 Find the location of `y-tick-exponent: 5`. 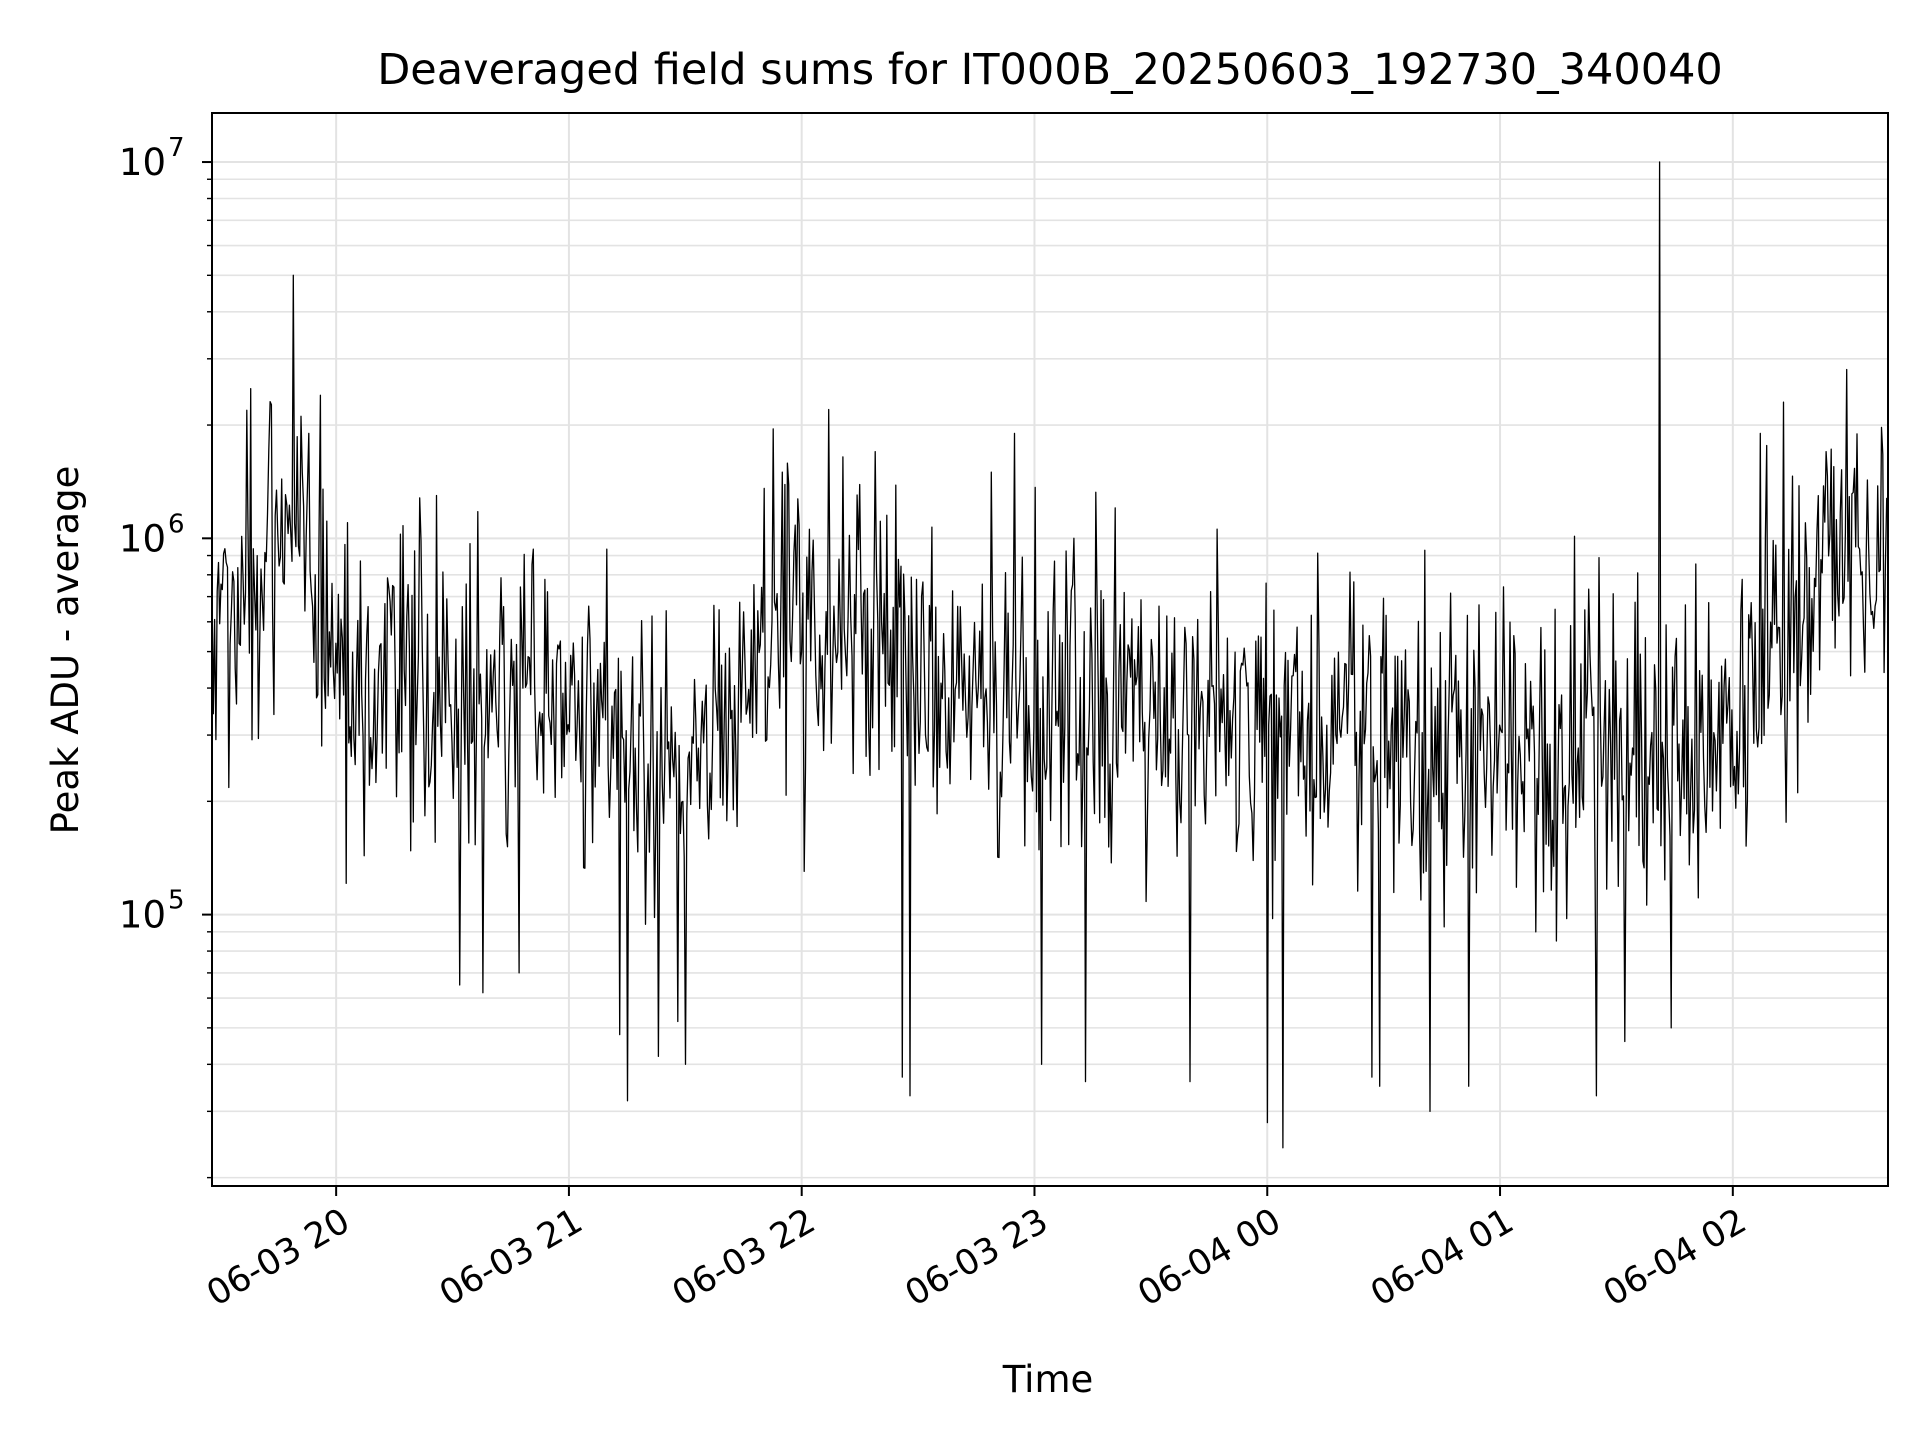

y-tick-exponent: 5 is located at coordinates (176, 901).